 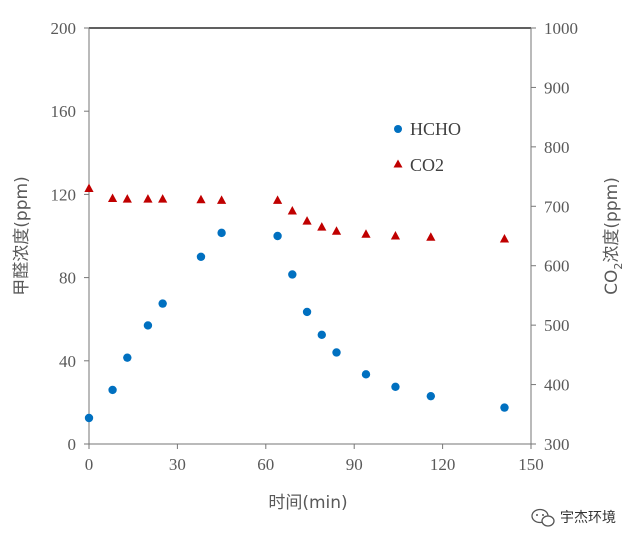 What do you see at coordinates (64, 28) in the screenshot?
I see `y-left-tick-label: 200` at bounding box center [64, 28].